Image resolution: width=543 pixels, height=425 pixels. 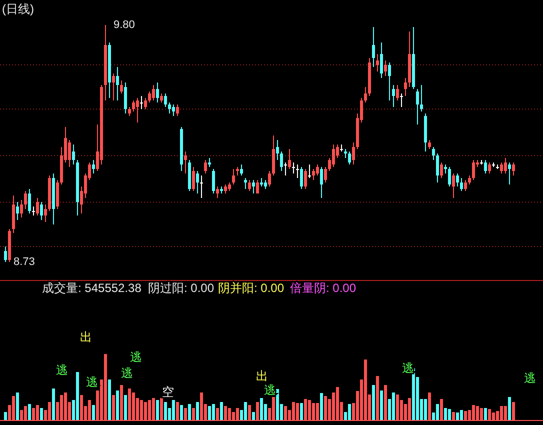 I want to click on text: 阴过阳: 0.00, so click(x=181, y=288).